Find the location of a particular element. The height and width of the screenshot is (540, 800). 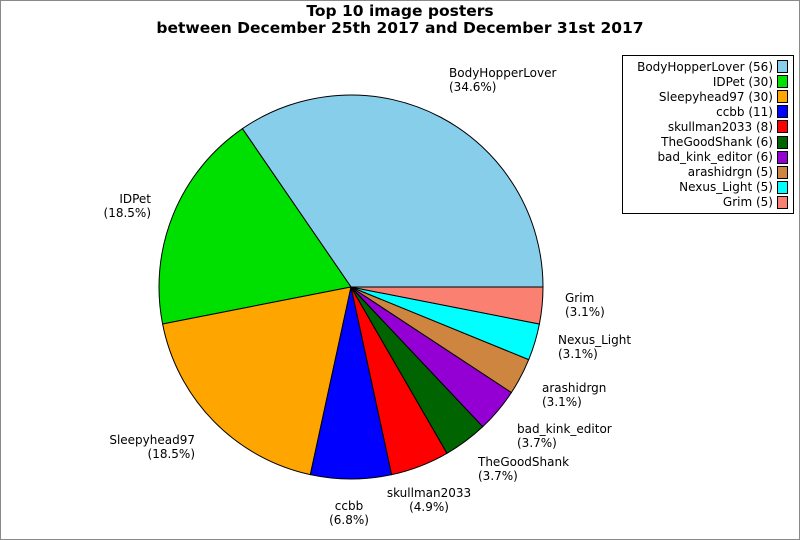

slice-label-thegoodshank: TheGoodShank (3.7%) is located at coordinates (524, 469).